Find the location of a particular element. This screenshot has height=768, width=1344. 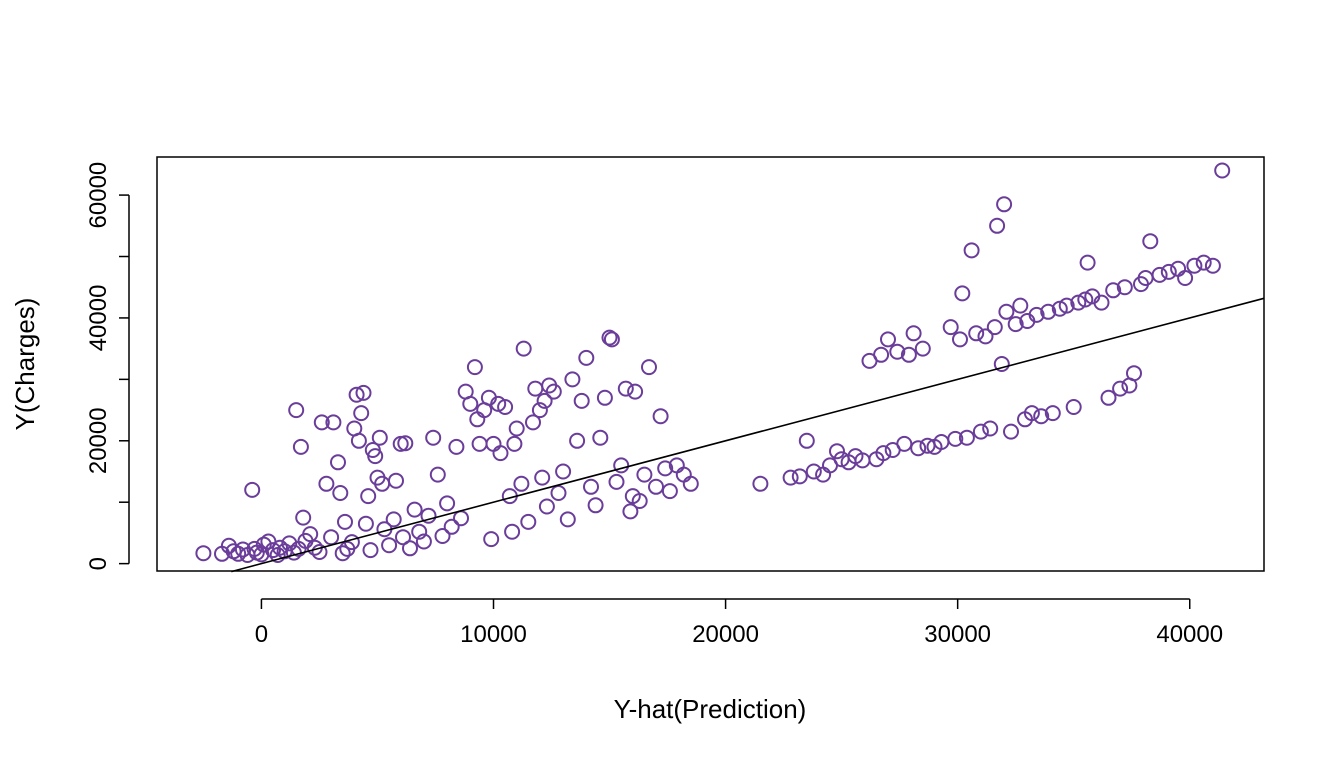

y-tick-label: 60000 is located at coordinates (98, 195).